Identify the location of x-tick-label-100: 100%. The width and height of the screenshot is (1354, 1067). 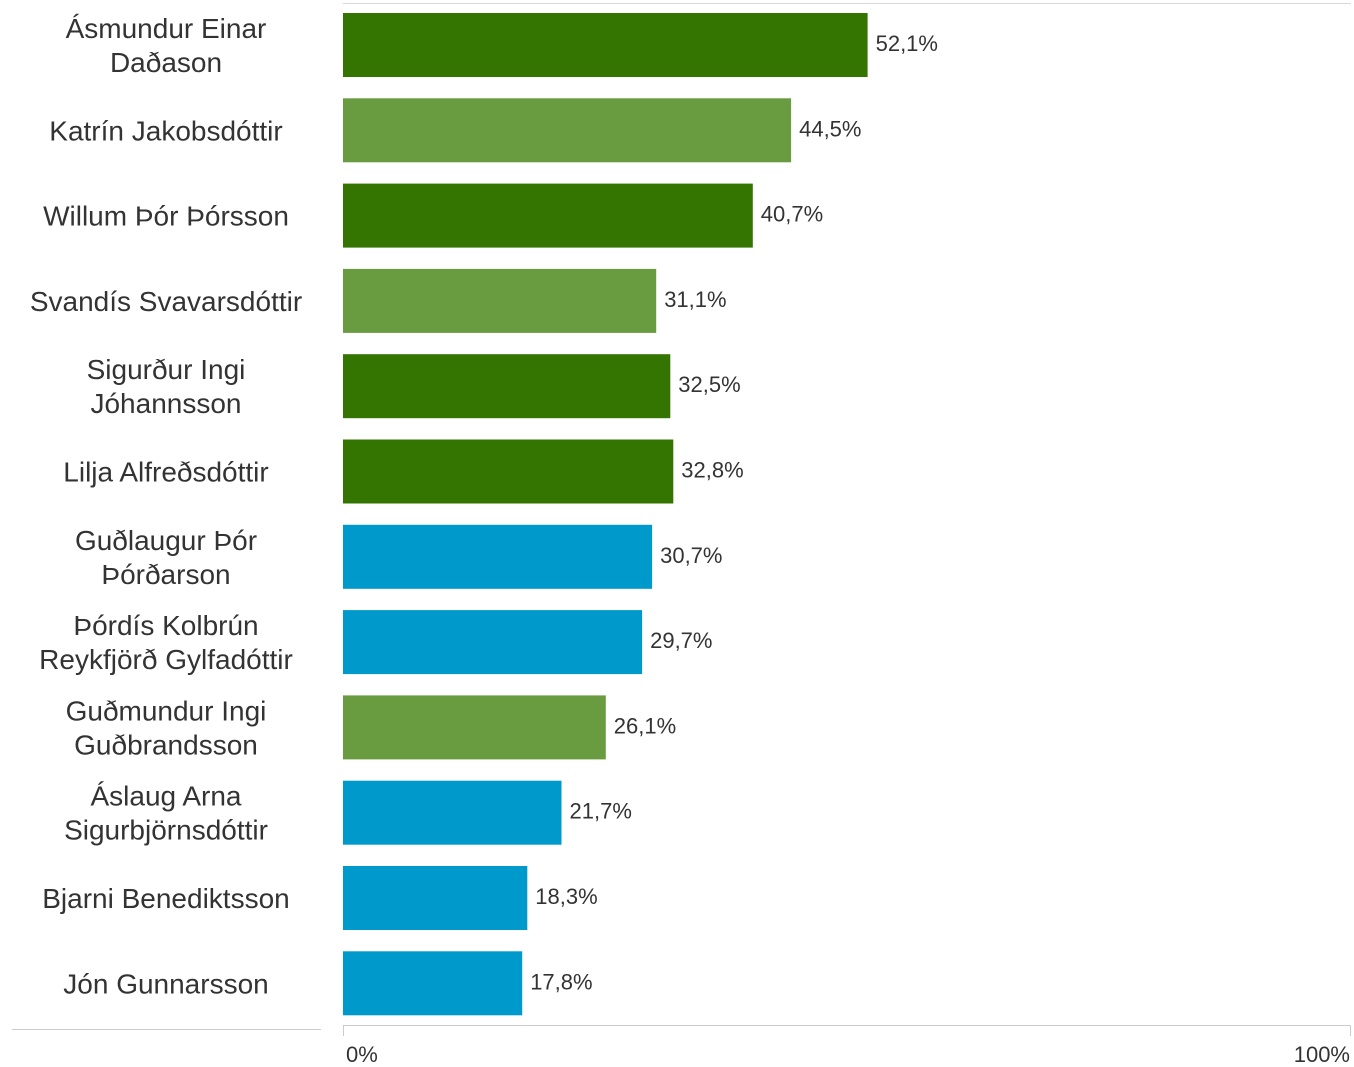
(1322, 1054).